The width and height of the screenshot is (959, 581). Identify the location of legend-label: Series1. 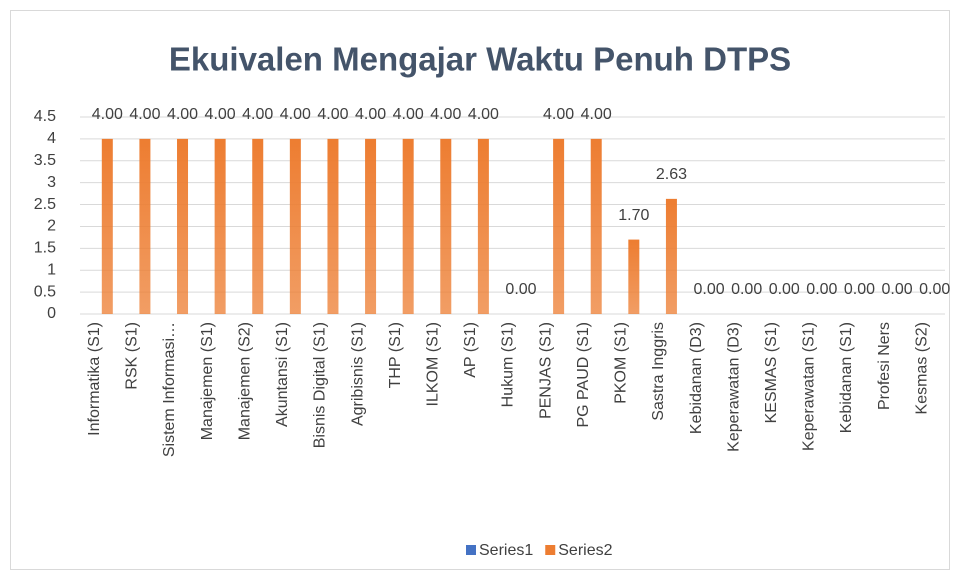
(506, 550).